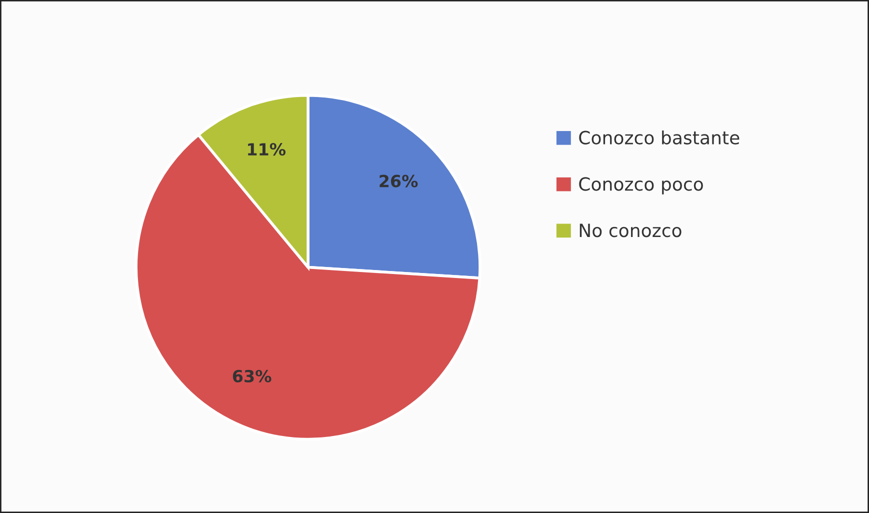 The height and width of the screenshot is (513, 869). Describe the element at coordinates (641, 185) in the screenshot. I see `legend-label: Conozco poco` at that location.